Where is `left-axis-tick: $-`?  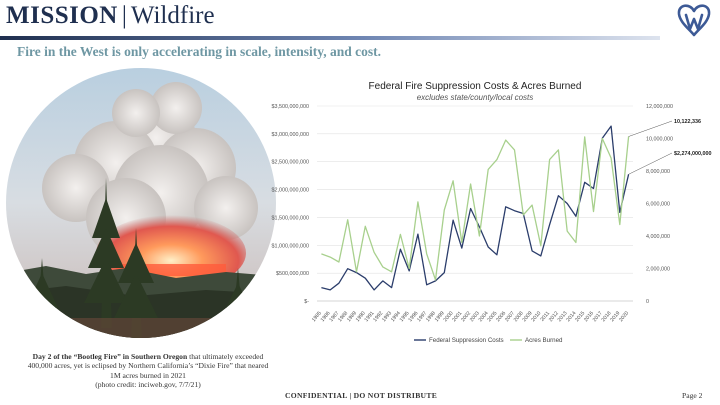
left-axis-tick: $- is located at coordinates (306, 302).